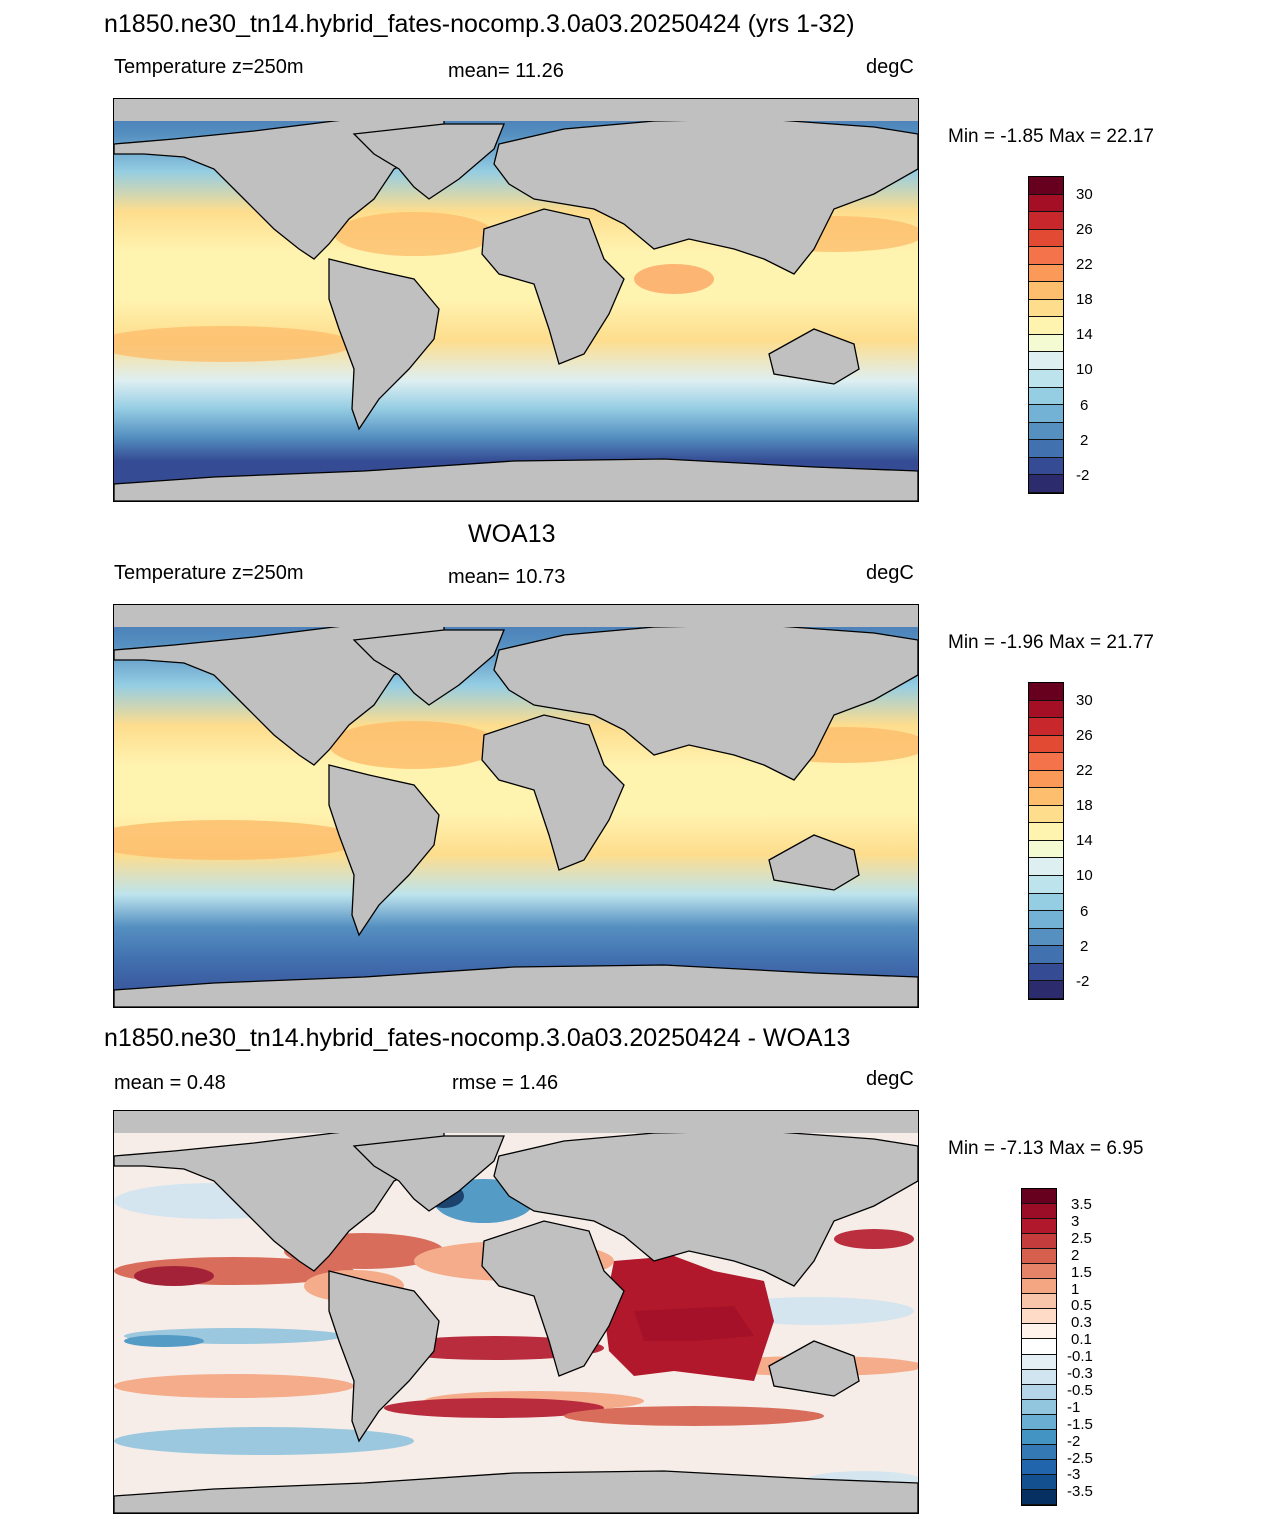 The width and height of the screenshot is (1285, 1519). What do you see at coordinates (209, 67) in the screenshot?
I see `panel1-variable-label: Temperature z=250m` at bounding box center [209, 67].